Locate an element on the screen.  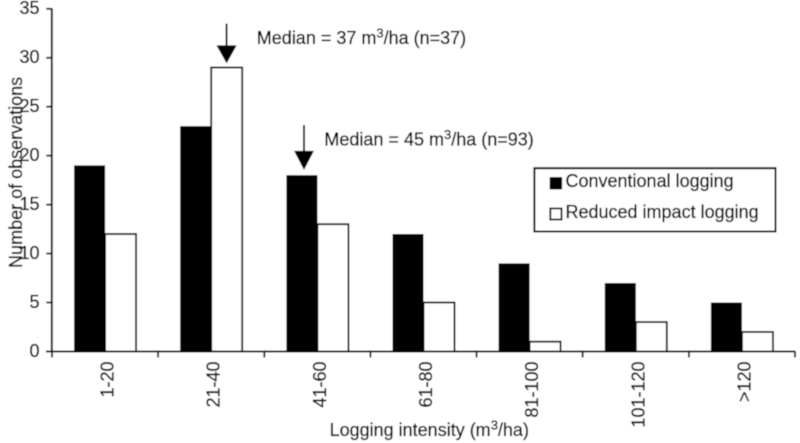
svg-text: 41-60 is located at coordinates (320, 385).